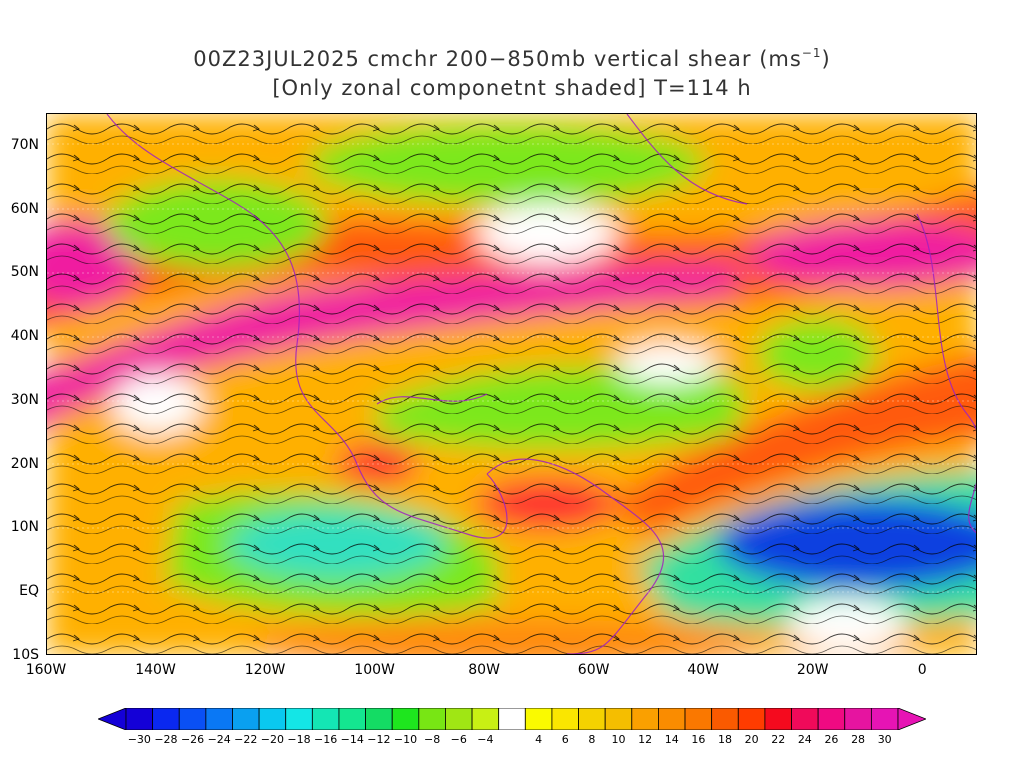 This screenshot has height=768, width=1024. What do you see at coordinates (219, 739) in the screenshot?
I see `colorbar-label: −24` at bounding box center [219, 739].